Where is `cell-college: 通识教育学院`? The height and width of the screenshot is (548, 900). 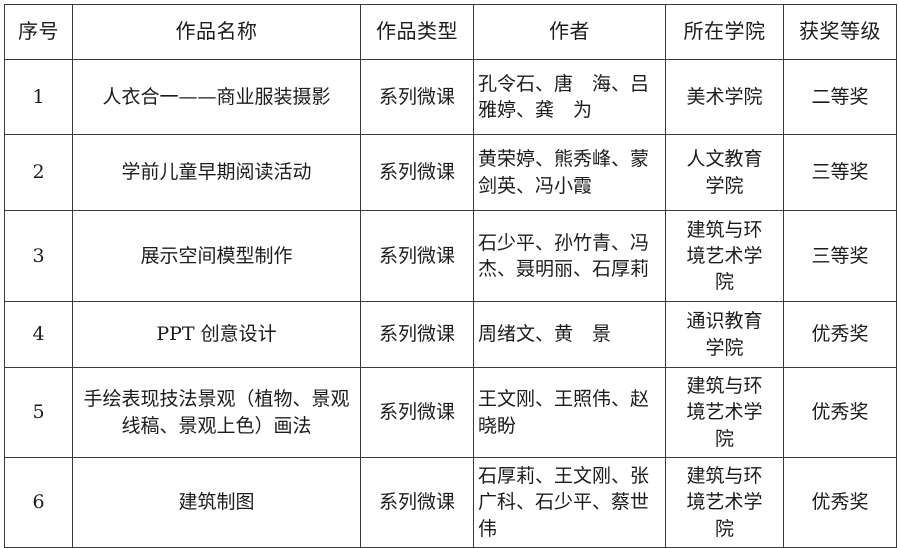 cell-college: 通识教育学院 is located at coordinates (724, 334).